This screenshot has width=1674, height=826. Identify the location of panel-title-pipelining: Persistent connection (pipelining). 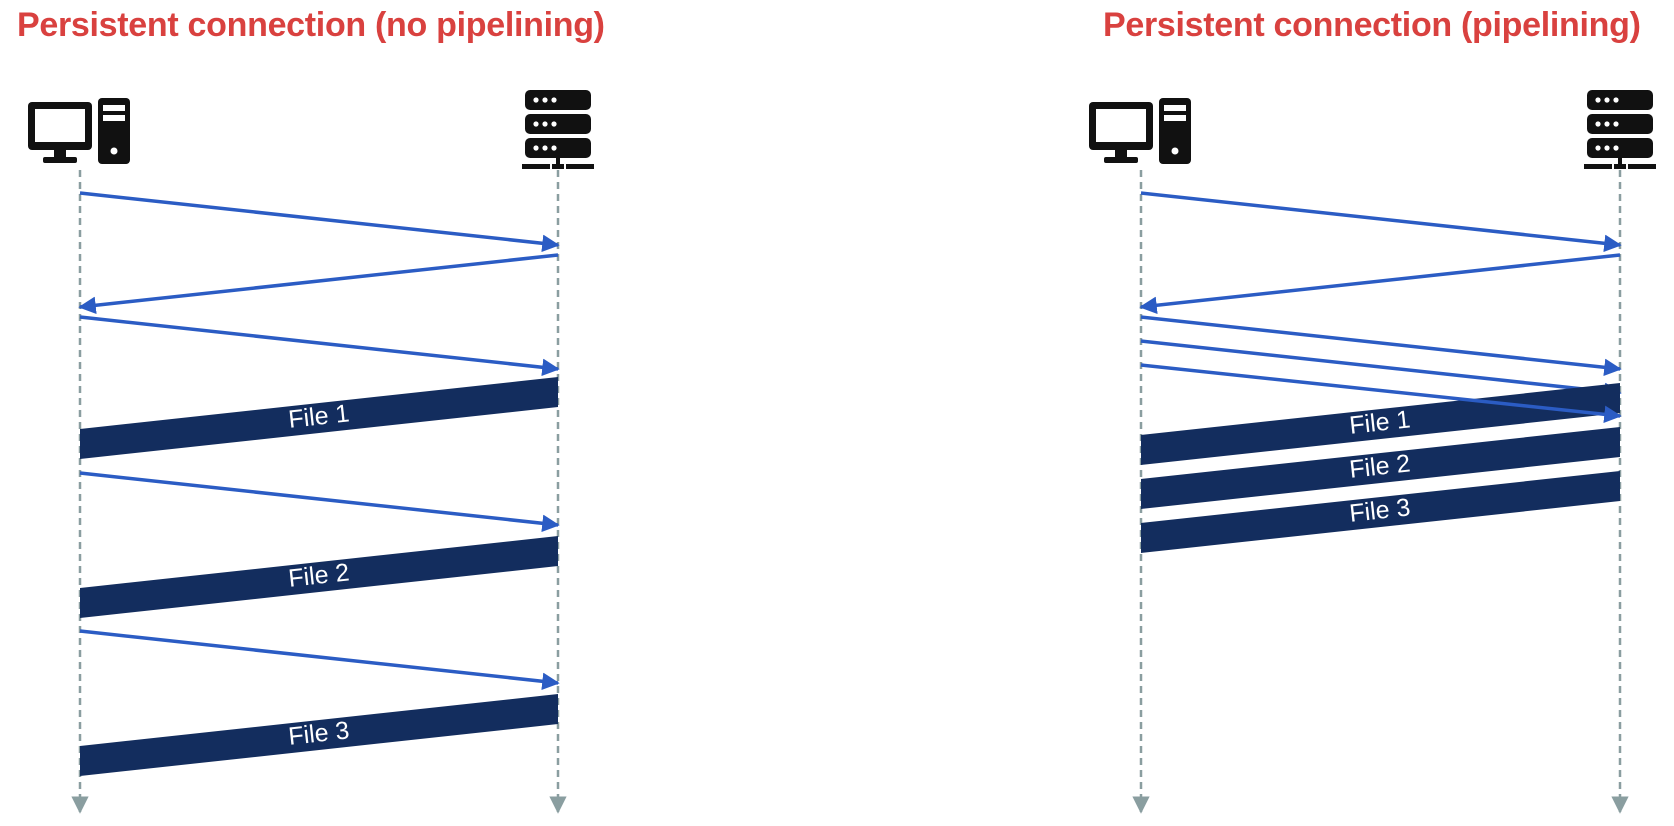
(1372, 25).